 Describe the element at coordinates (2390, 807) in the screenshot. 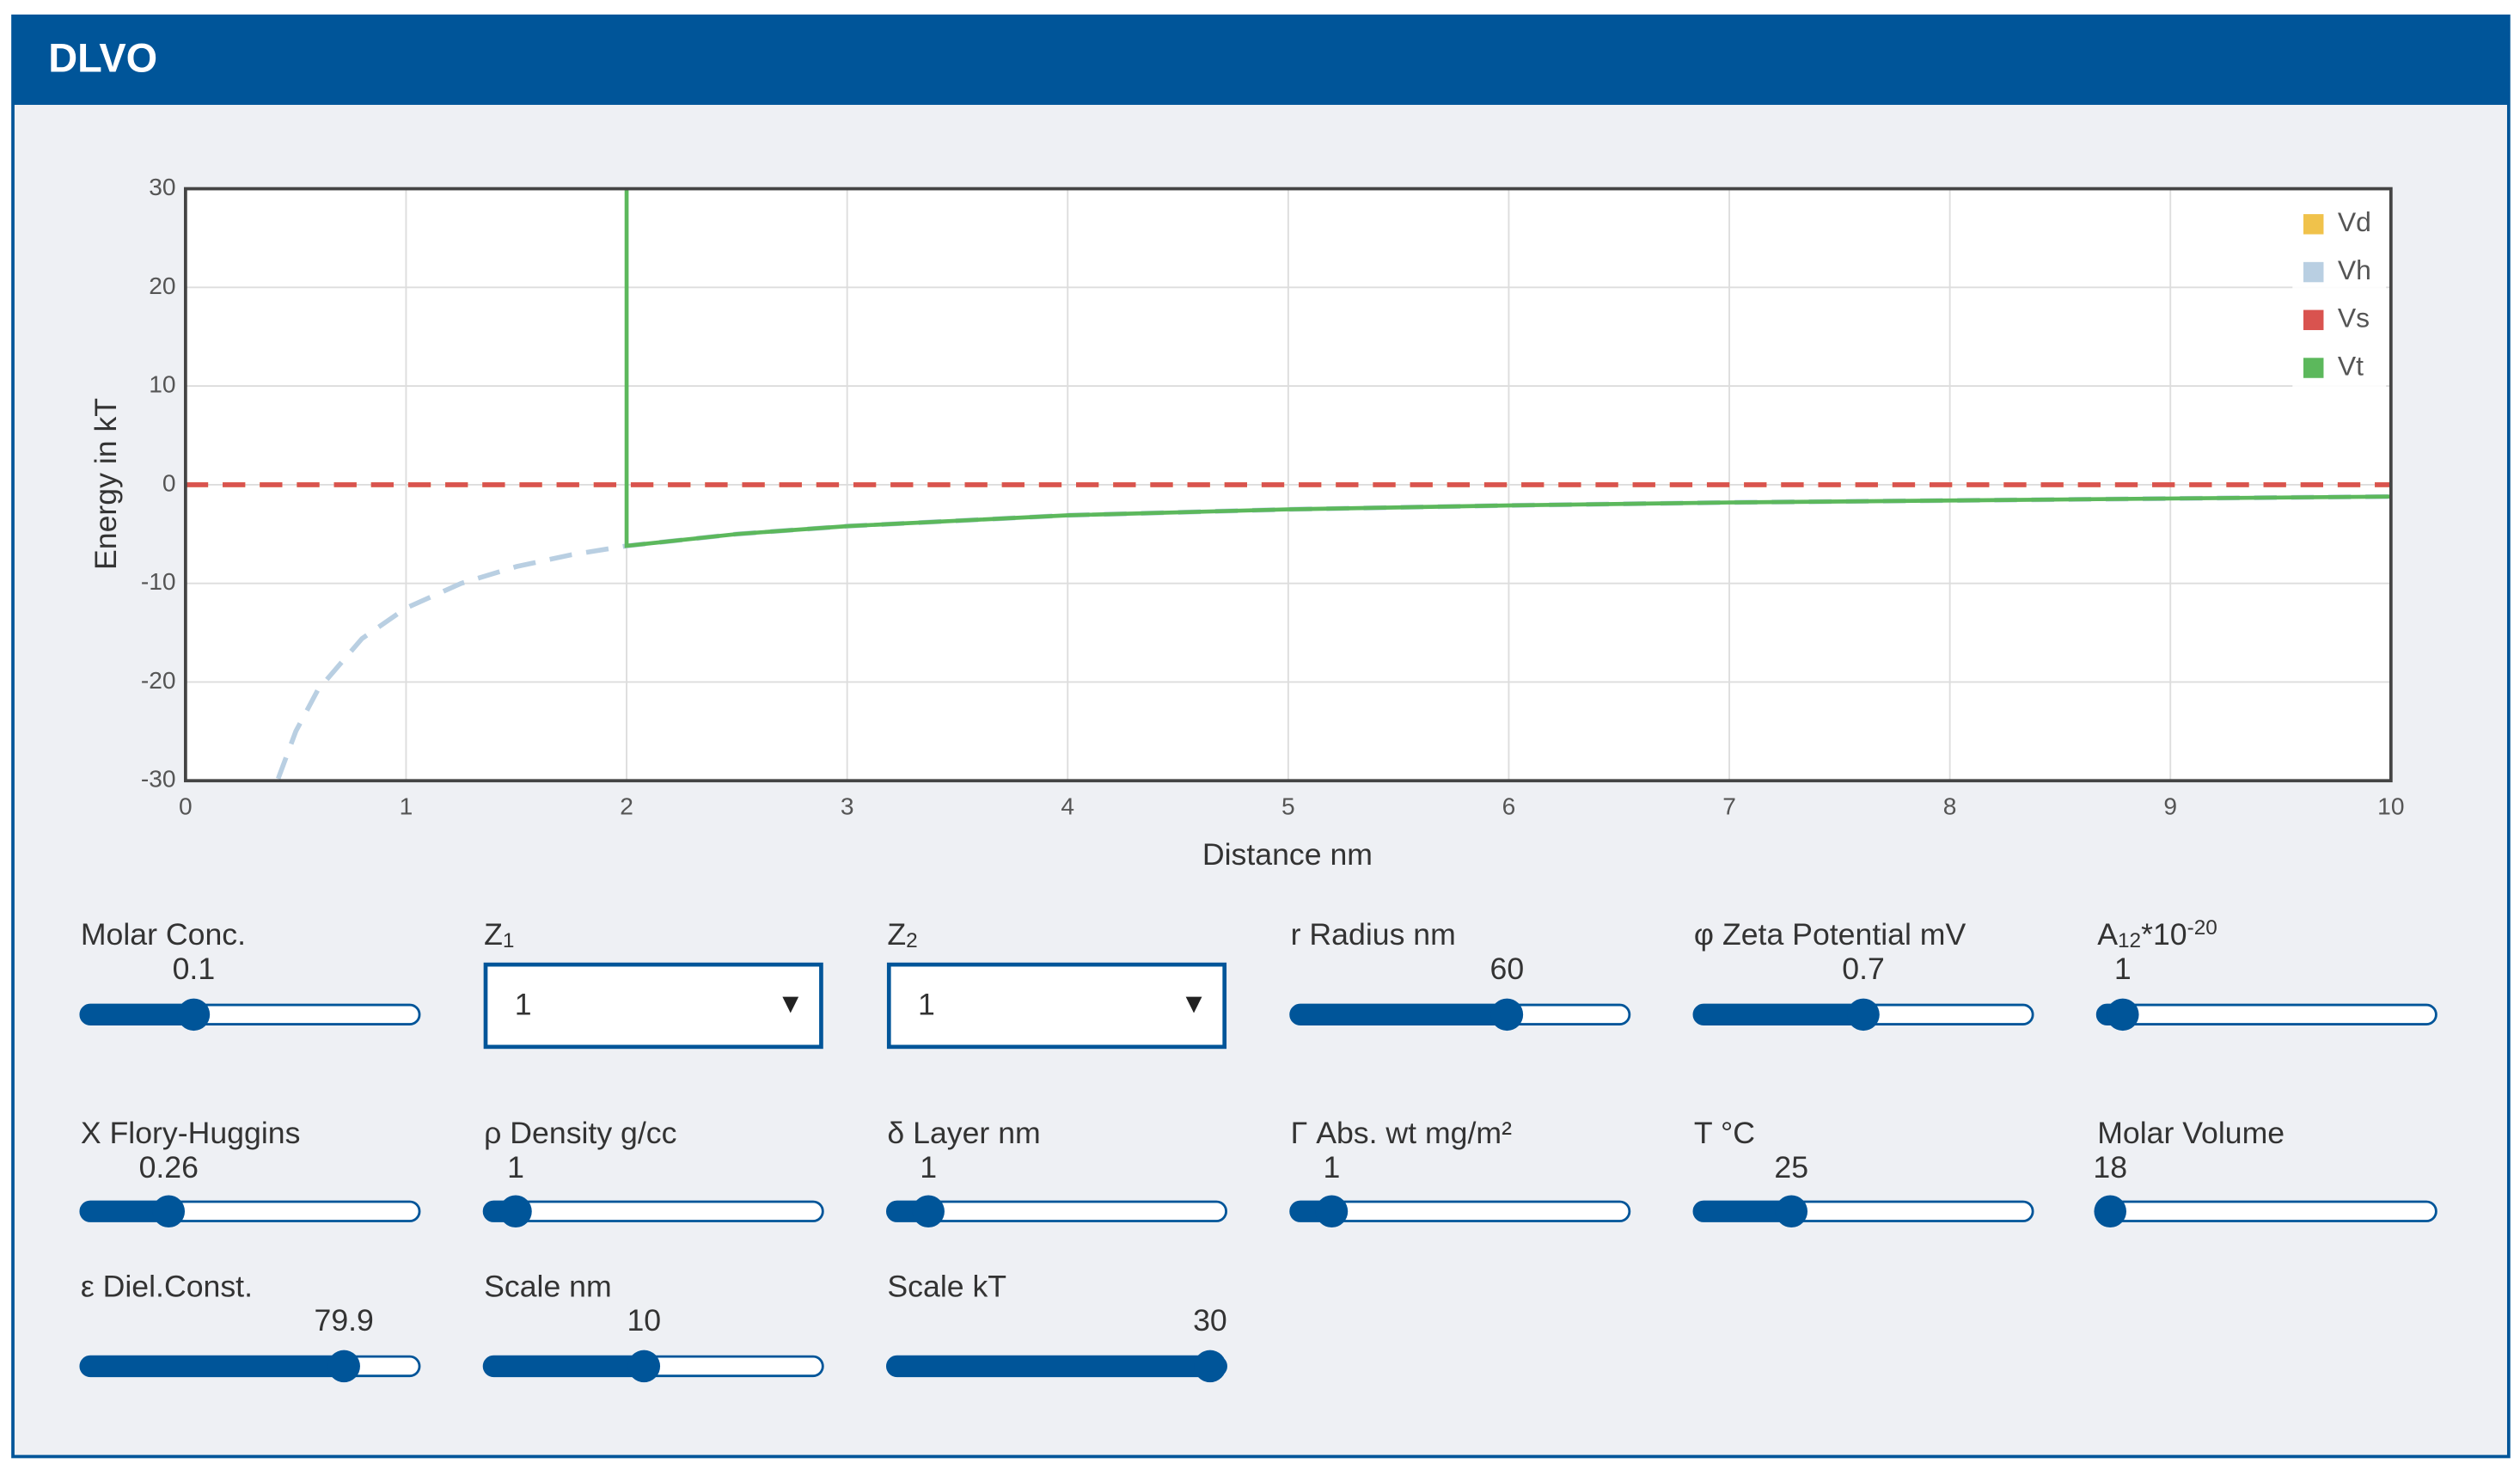

I see `x-tick-label: 10` at that location.